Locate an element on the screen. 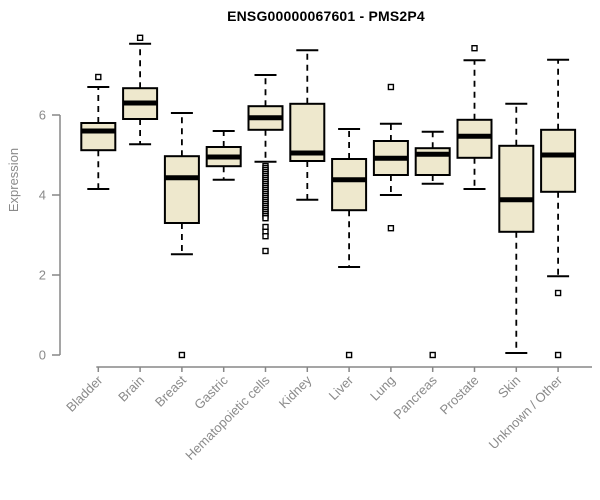 The image size is (600, 500). boxplot-liver is located at coordinates (349, 243).